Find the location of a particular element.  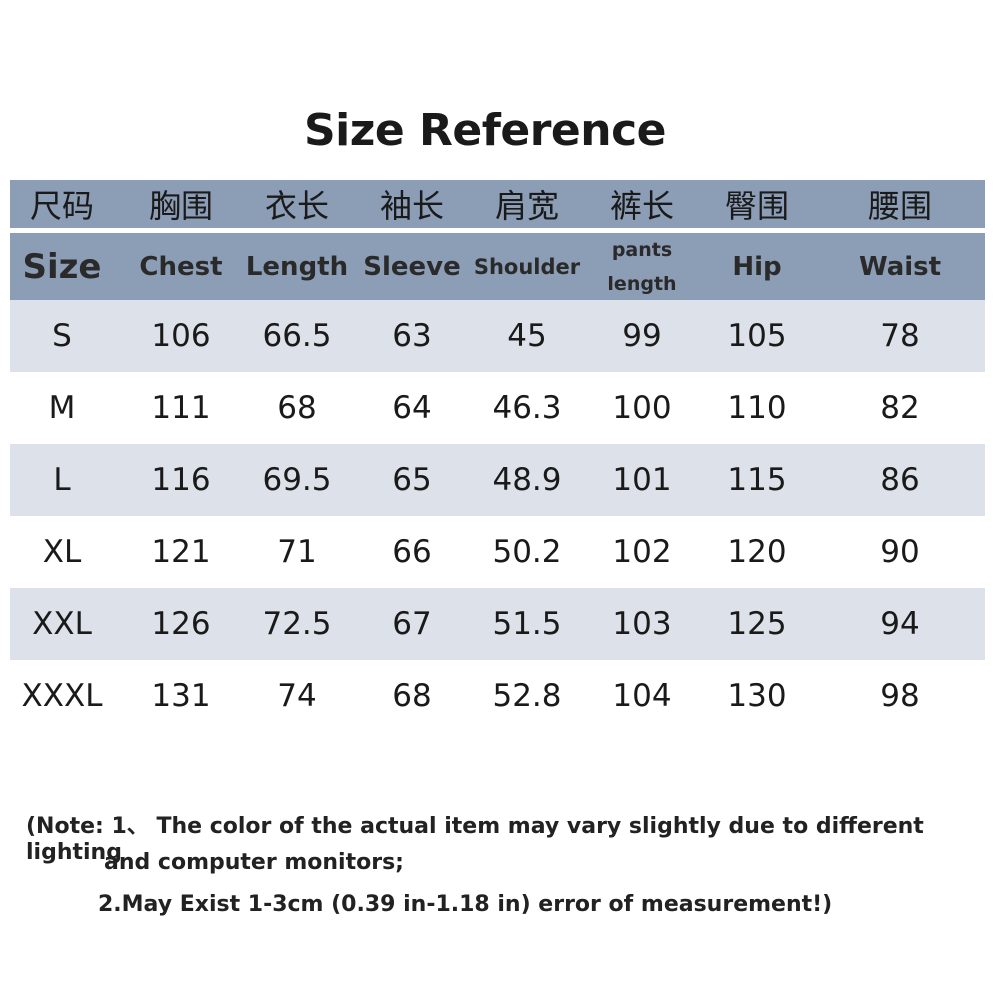

measurement-cell: 78 is located at coordinates (900, 336).